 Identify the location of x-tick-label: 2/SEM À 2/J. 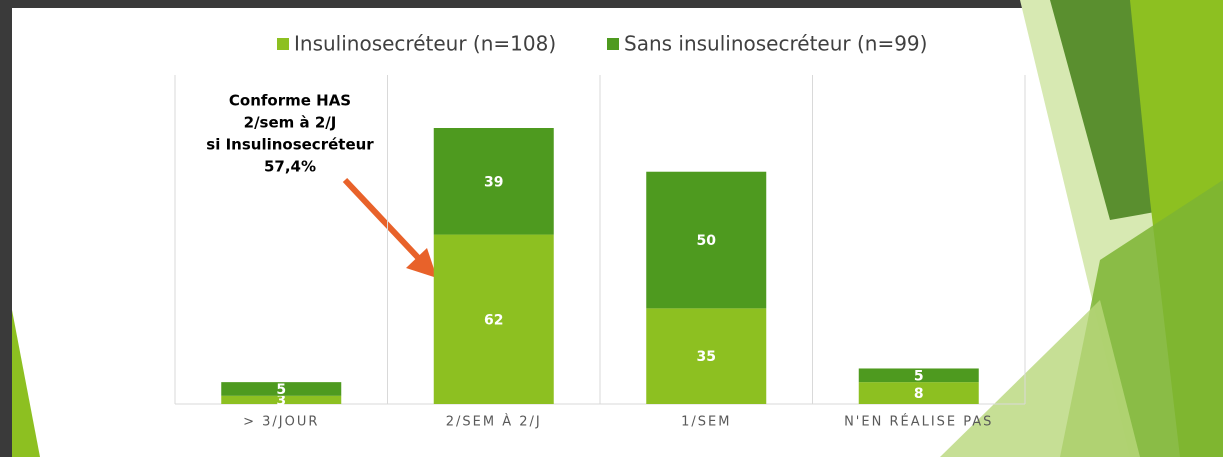
(494, 422).